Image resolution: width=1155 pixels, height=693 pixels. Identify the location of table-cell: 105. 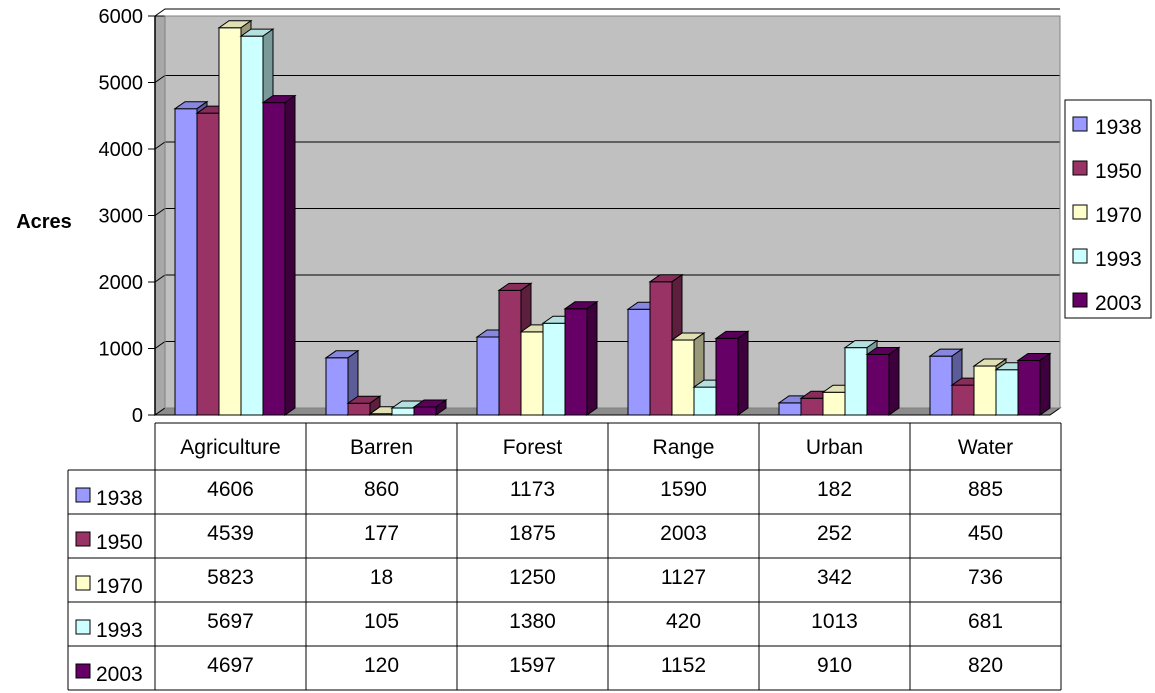
(381, 621).